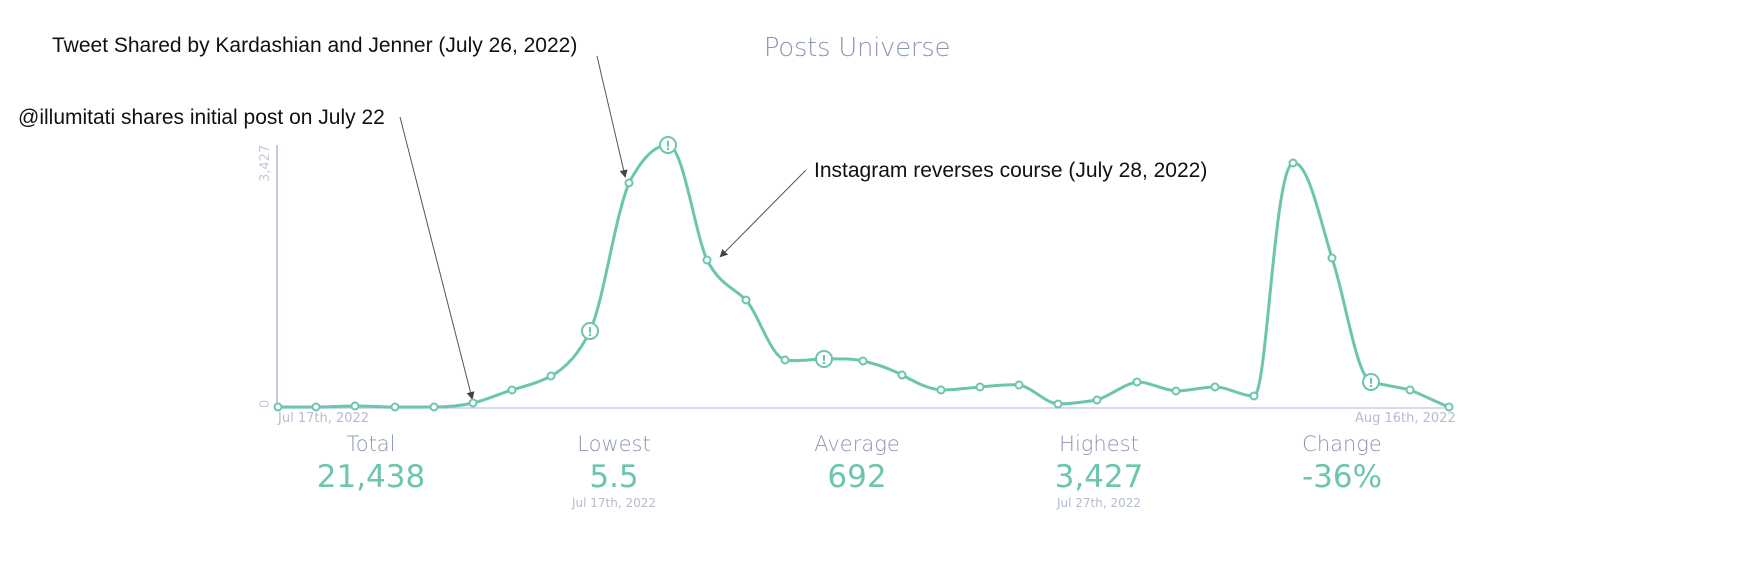  Describe the element at coordinates (265, 163) in the screenshot. I see `y-axis-max-label: 3,427` at that location.